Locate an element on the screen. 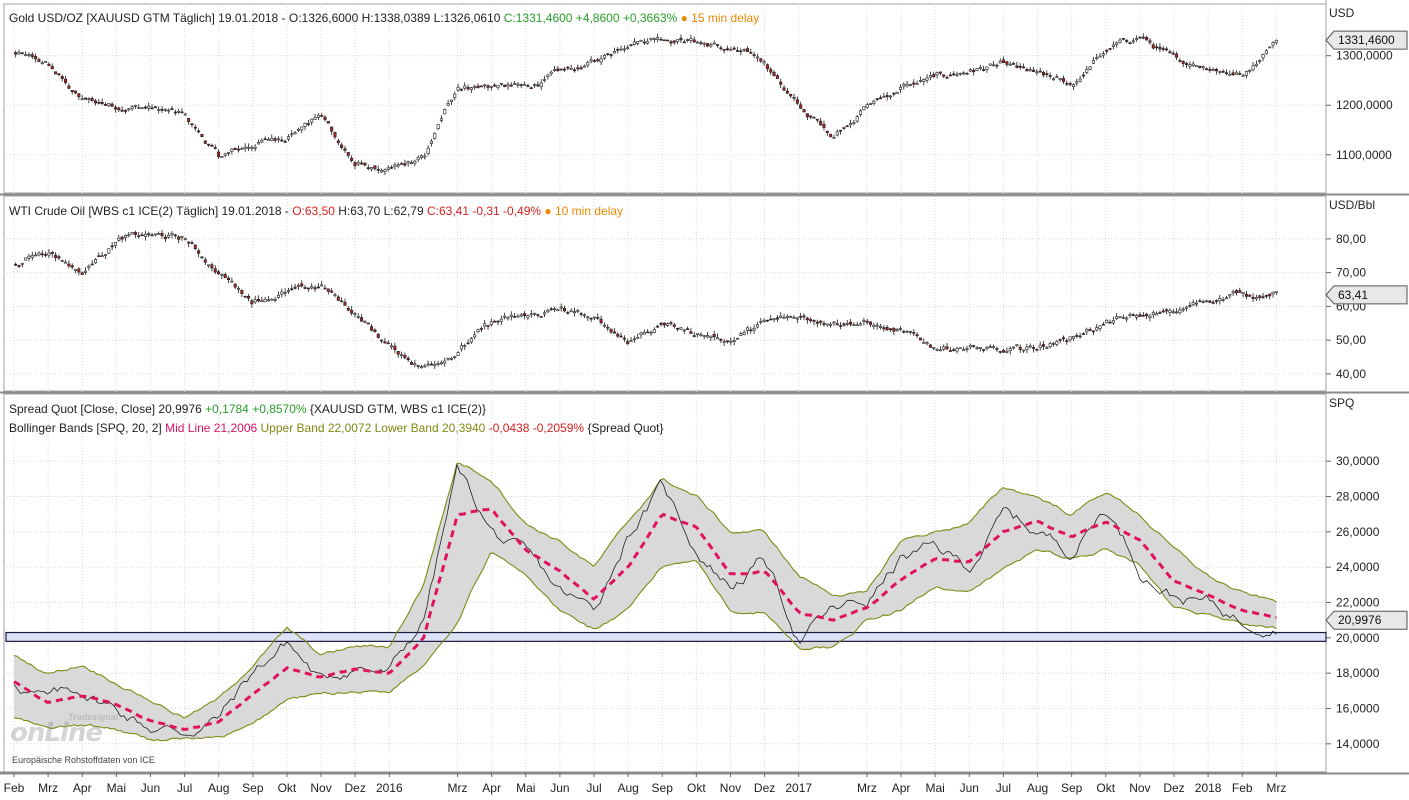  x-tick-label-Jun: Jun is located at coordinates (150, 788).